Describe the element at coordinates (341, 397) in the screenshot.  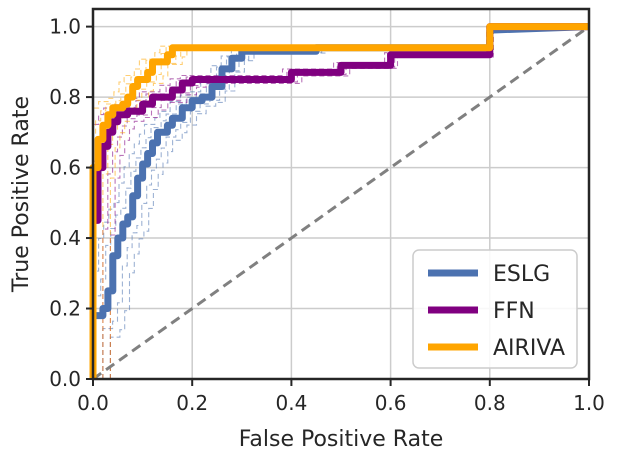
I see `x-axis: 0.0 0.2 0.4 0.6 0.8 1.0` at that location.